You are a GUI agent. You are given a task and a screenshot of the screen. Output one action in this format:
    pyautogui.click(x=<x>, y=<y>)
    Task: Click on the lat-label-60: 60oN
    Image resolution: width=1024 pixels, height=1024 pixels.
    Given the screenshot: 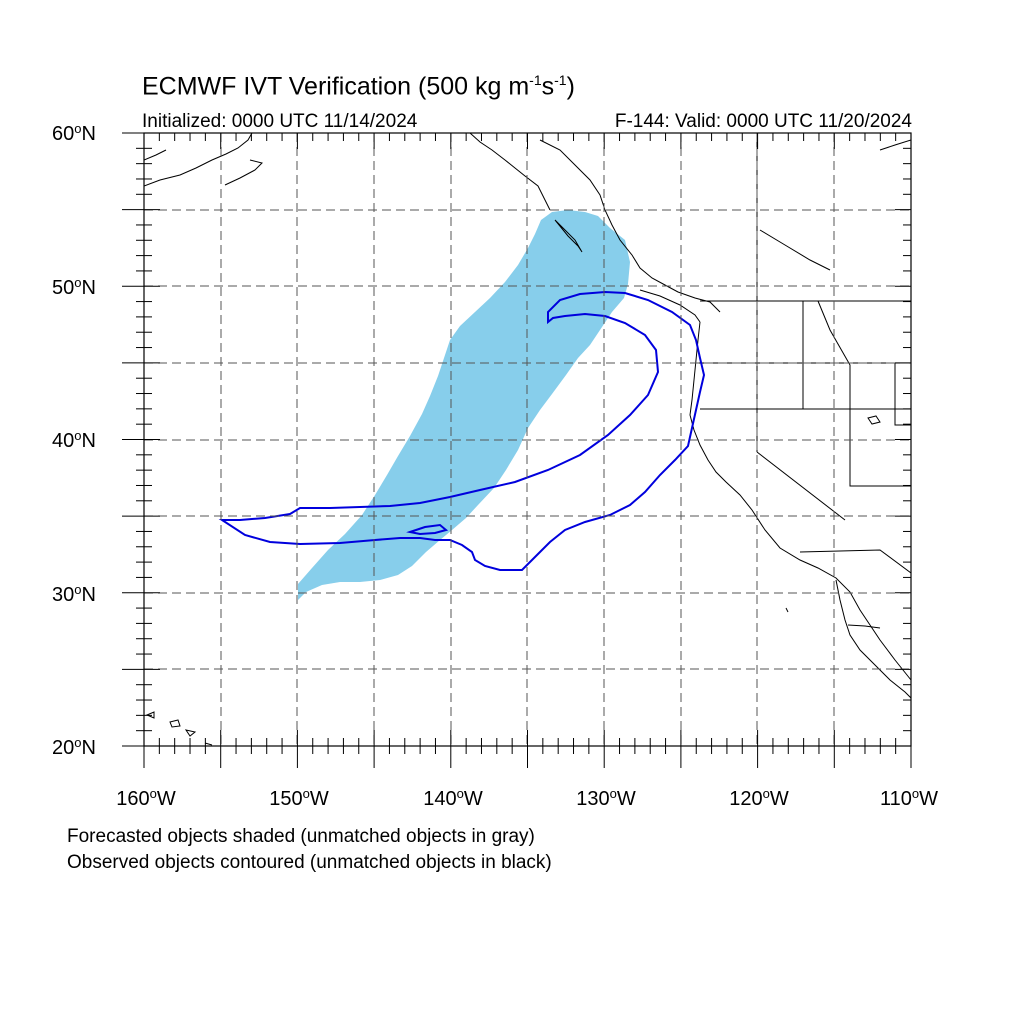 What is the action you would take?
    pyautogui.click(x=74, y=133)
    